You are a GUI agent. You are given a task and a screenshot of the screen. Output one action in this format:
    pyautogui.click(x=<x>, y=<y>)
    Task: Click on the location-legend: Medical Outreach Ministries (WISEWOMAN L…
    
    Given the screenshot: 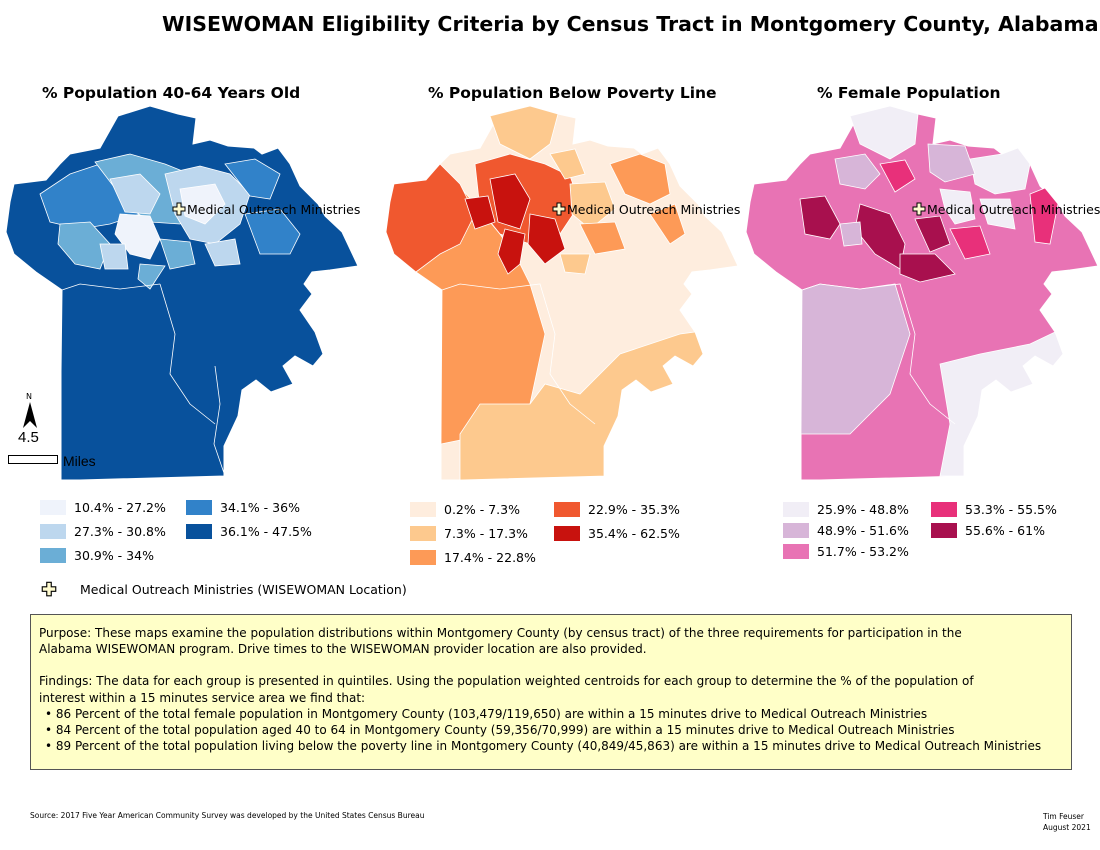 What is the action you would take?
    pyautogui.click(x=223, y=589)
    